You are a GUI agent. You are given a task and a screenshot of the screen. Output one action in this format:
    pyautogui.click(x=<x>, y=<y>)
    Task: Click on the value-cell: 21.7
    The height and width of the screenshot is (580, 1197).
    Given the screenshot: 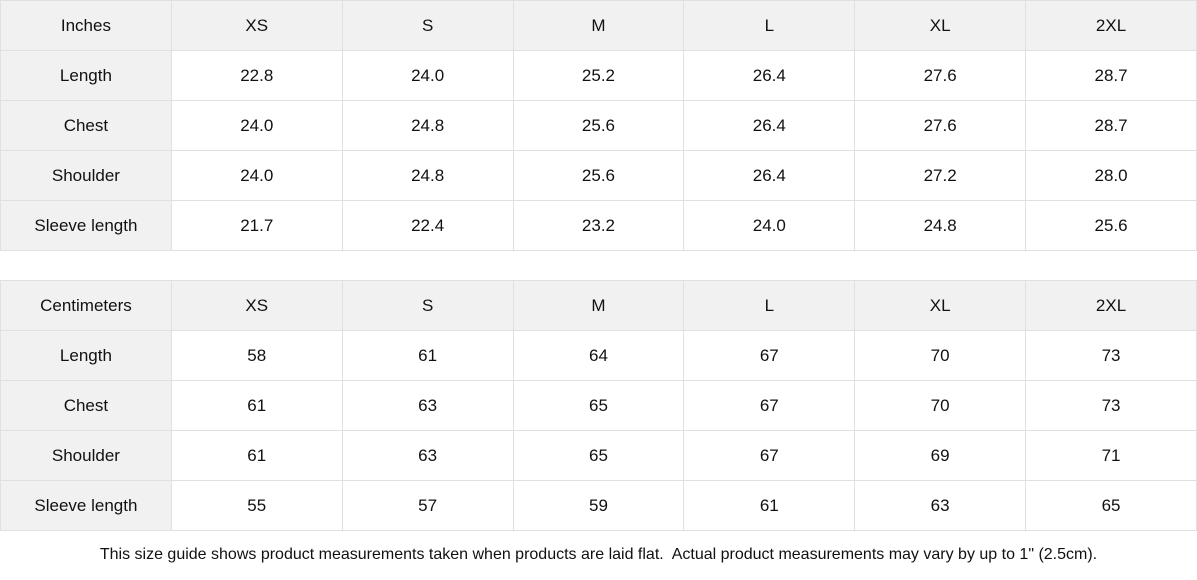 What is the action you would take?
    pyautogui.click(x=256, y=225)
    